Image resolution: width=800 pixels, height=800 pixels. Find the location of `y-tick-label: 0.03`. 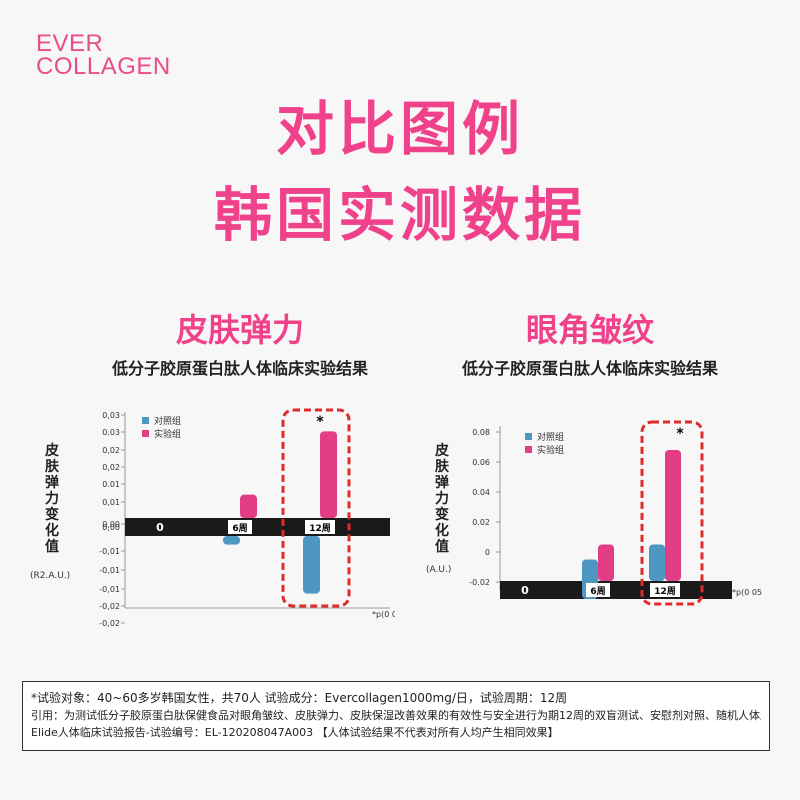

y-tick-label: 0.03 is located at coordinates (111, 432).